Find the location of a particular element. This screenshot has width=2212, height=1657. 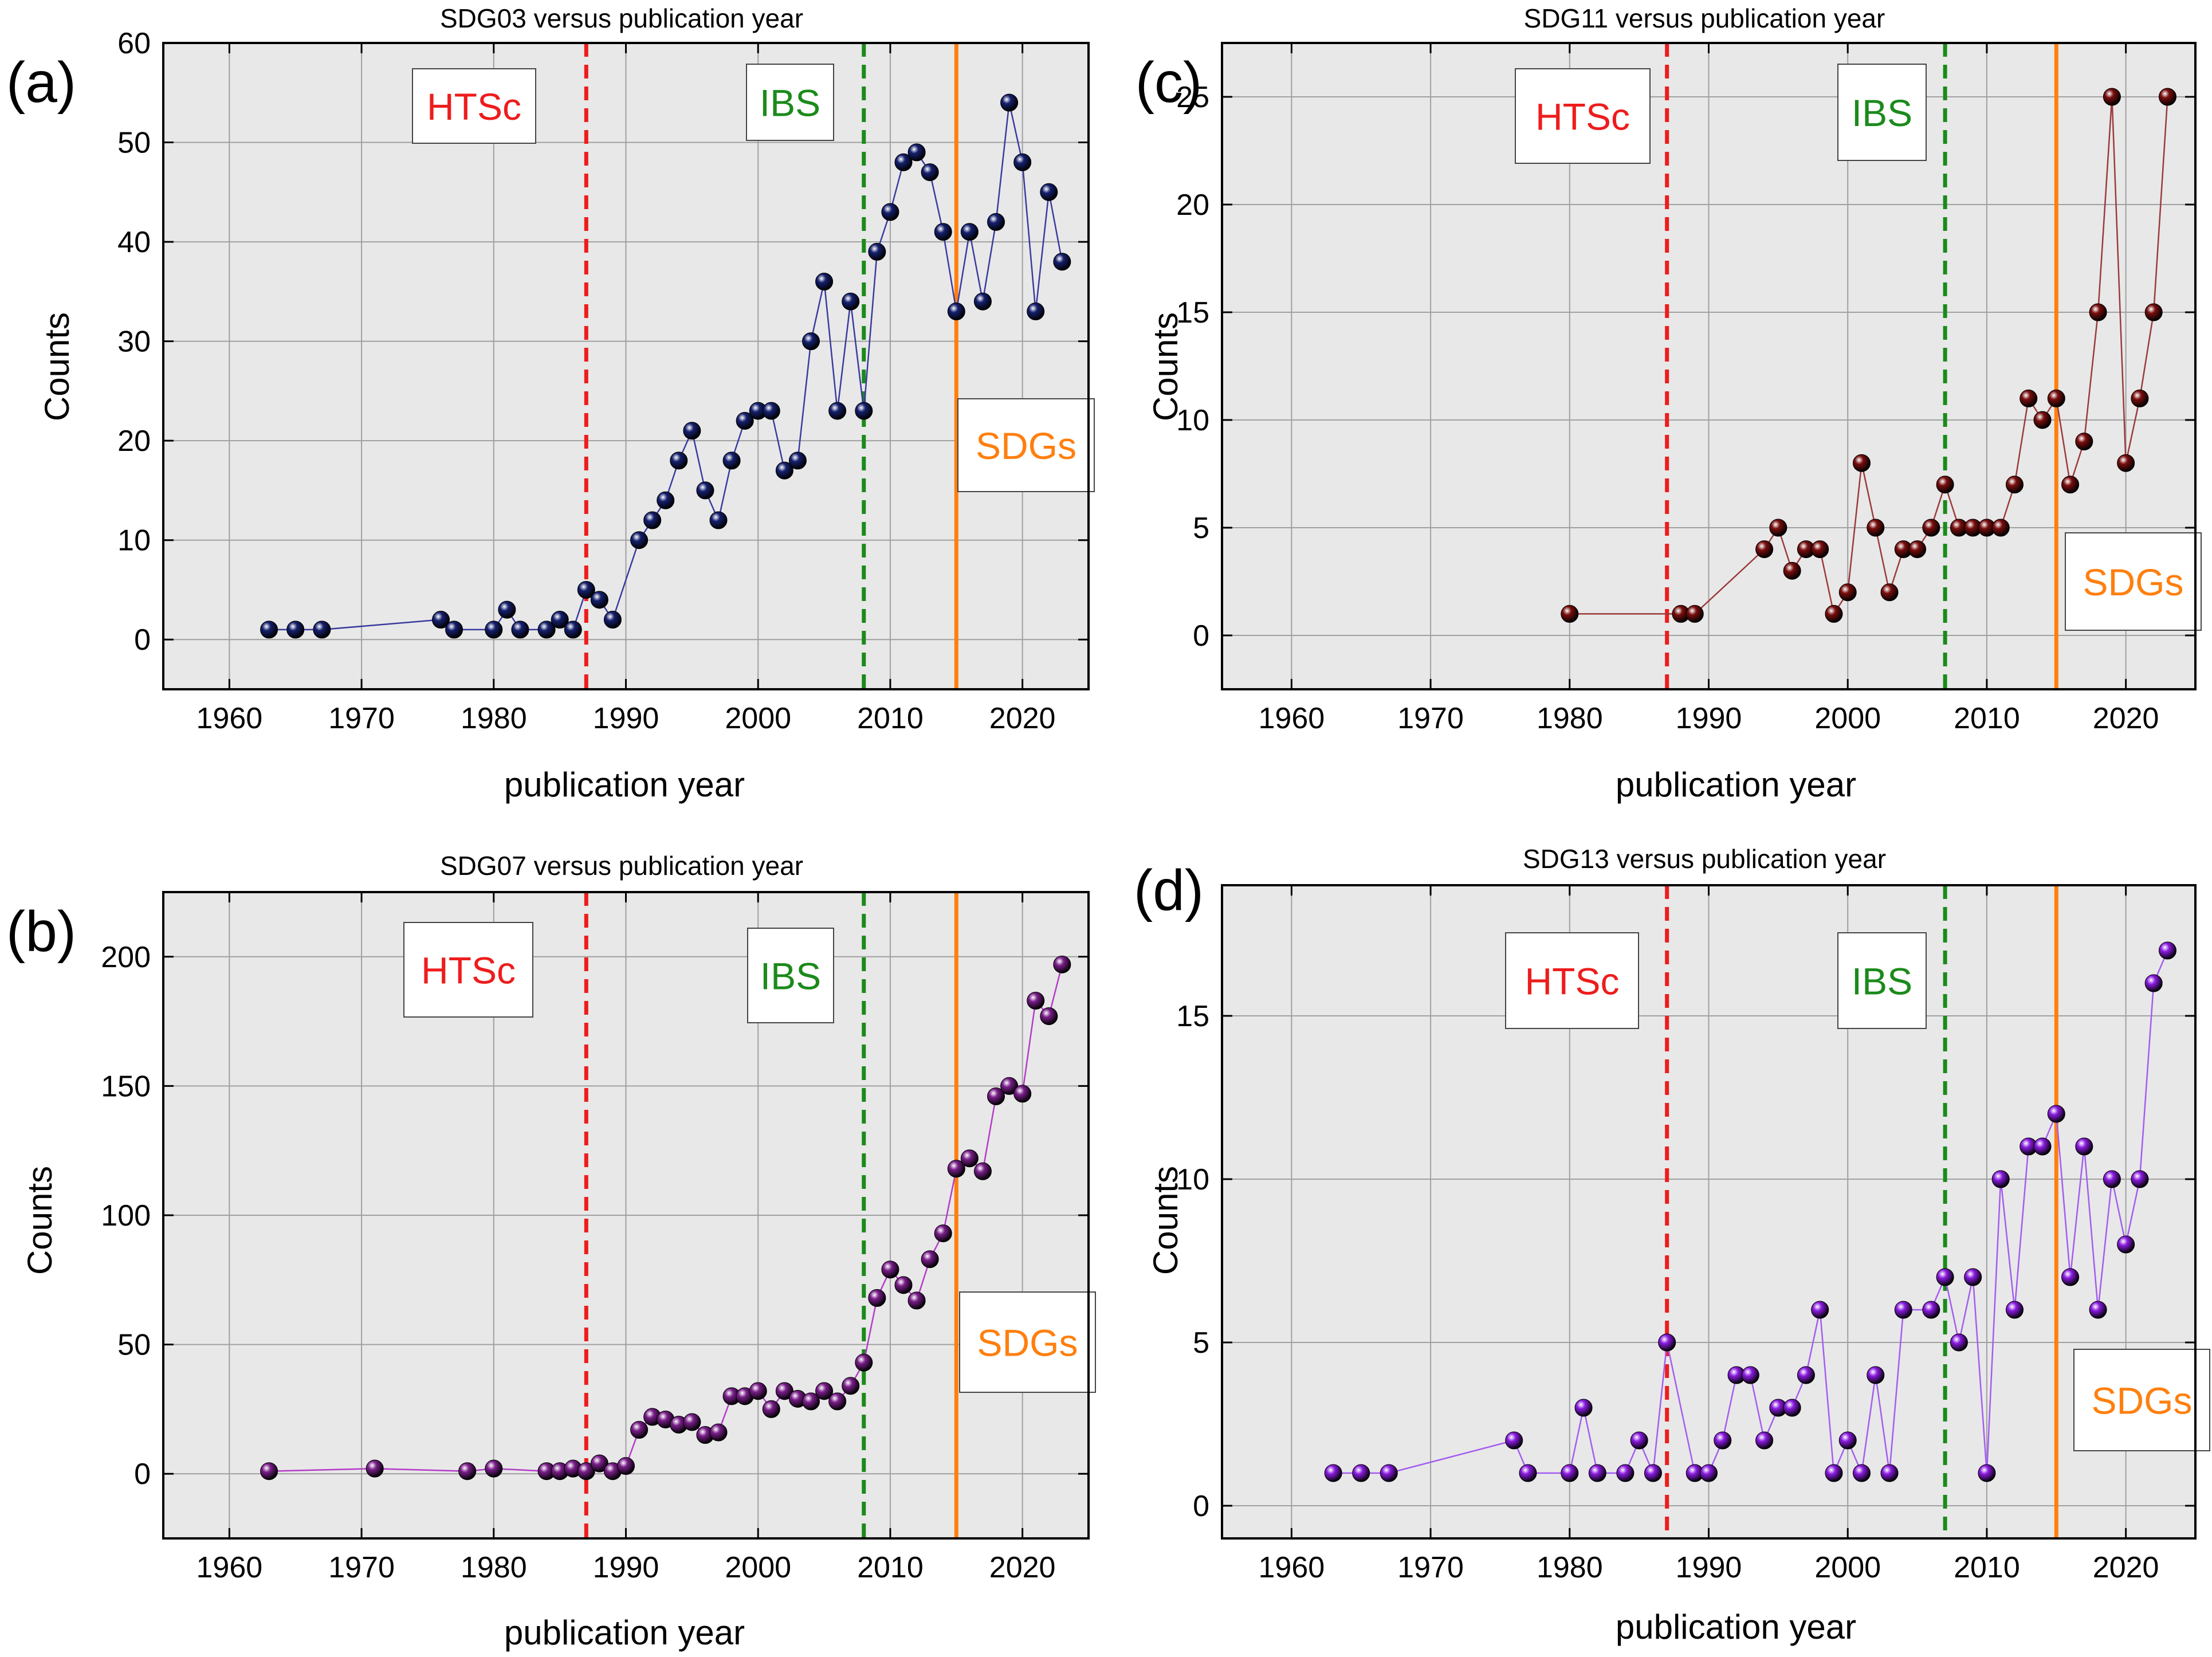

panel-label: (d) is located at coordinates (1169, 890).